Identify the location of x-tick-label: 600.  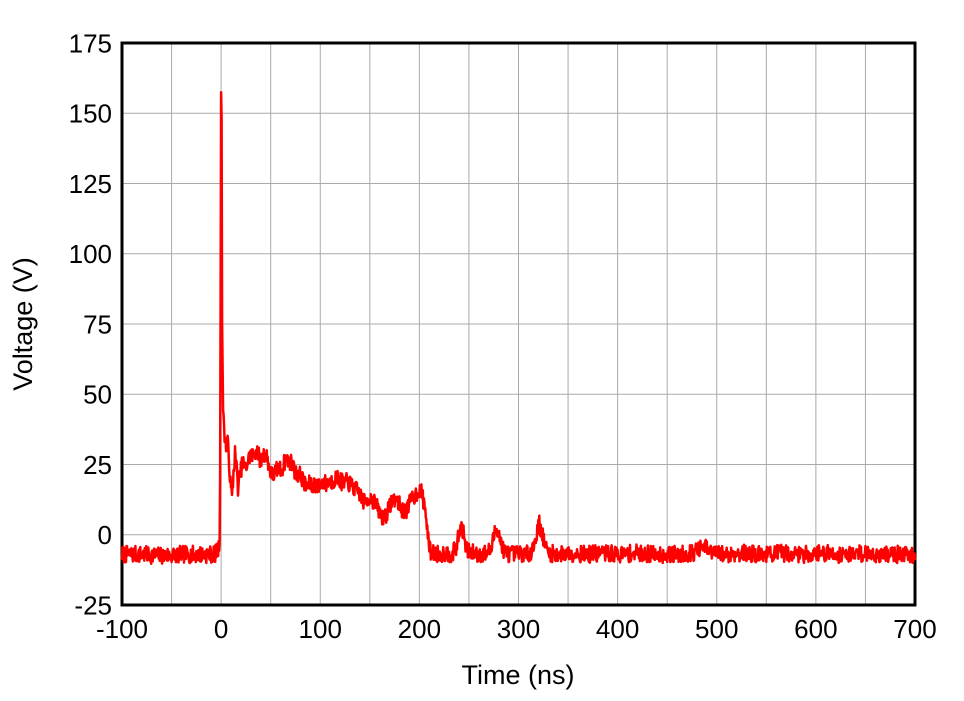
(815, 629).